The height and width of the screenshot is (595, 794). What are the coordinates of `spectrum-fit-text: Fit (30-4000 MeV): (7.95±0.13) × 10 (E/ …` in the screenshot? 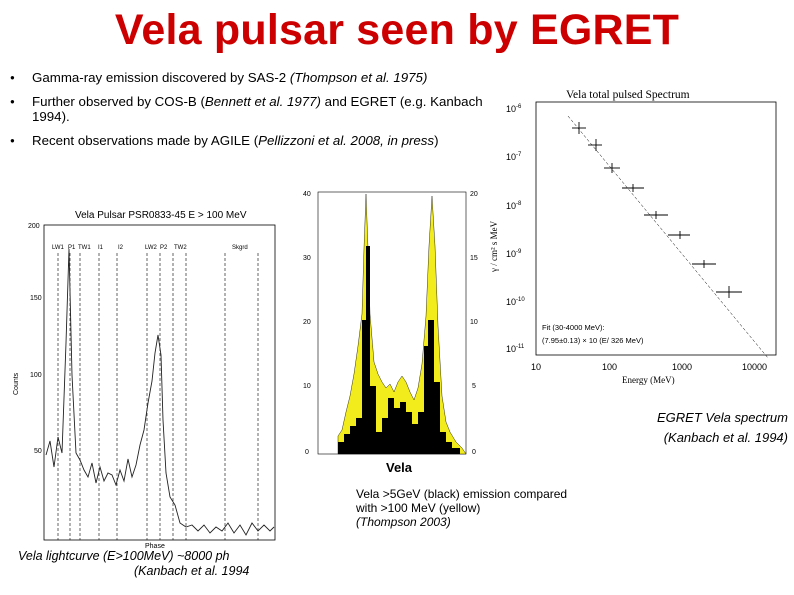 It's located at (593, 334).